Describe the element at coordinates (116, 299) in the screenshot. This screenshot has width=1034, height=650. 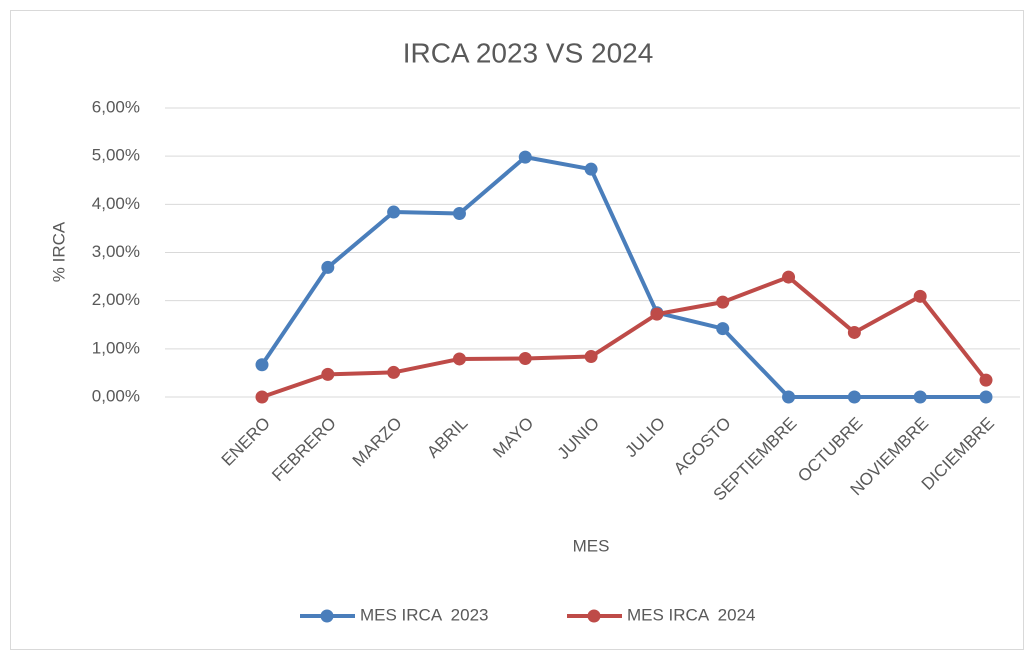
I see `y-tick-label: 2,00%` at that location.